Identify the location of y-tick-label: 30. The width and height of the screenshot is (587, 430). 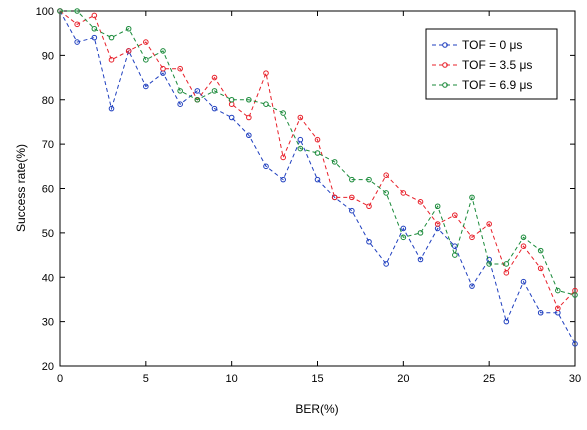
(48, 323).